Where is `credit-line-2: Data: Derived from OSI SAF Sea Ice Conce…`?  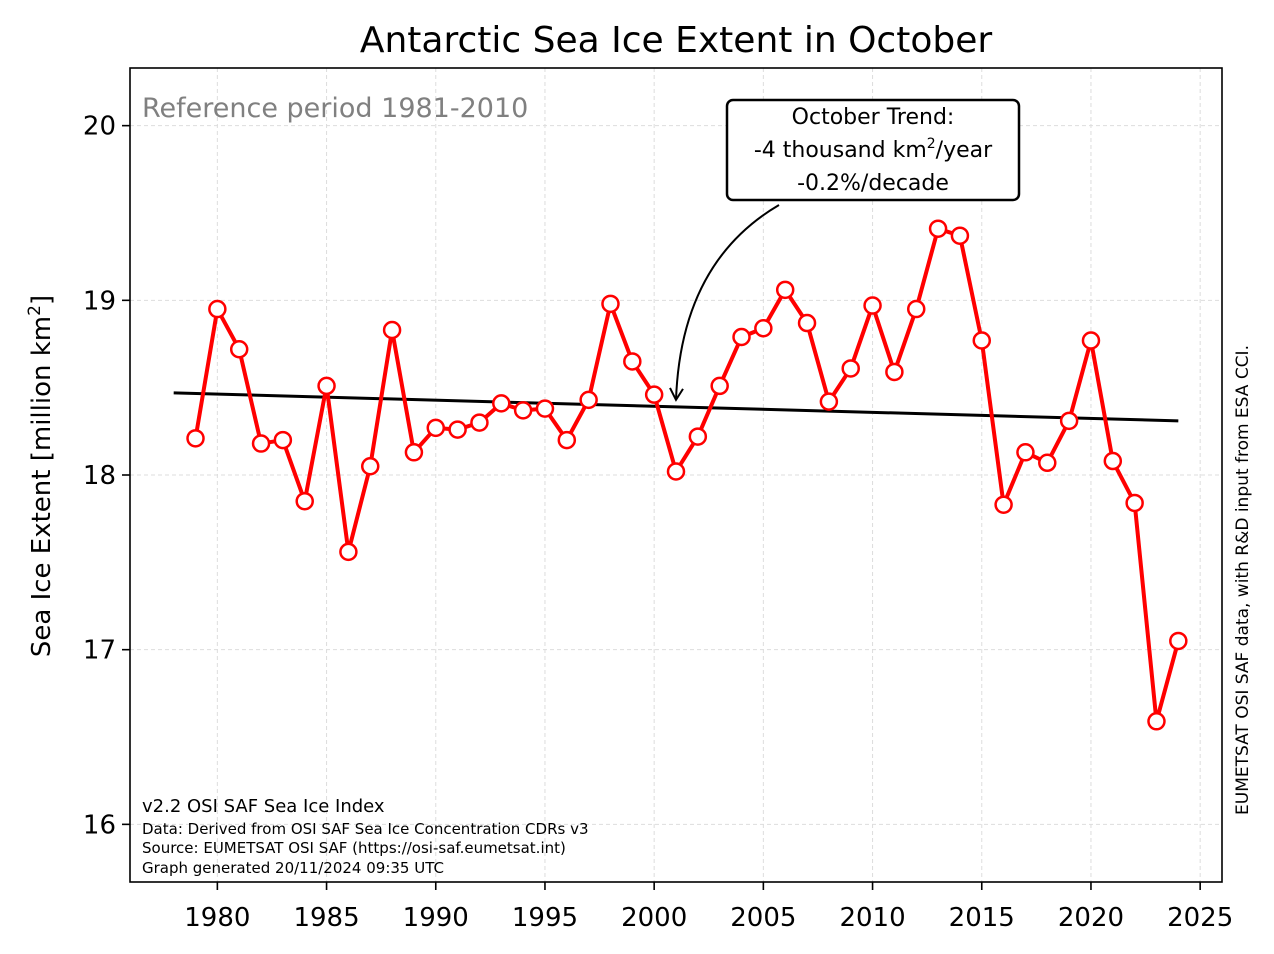 credit-line-2: Data: Derived from OSI SAF Sea Ice Conce… is located at coordinates (365, 829).